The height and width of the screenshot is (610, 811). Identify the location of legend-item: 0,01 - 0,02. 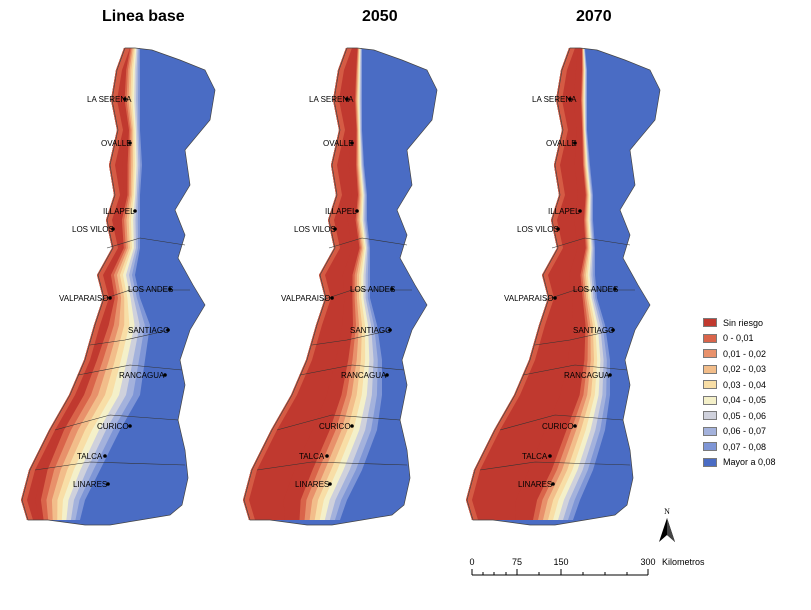
(739, 354).